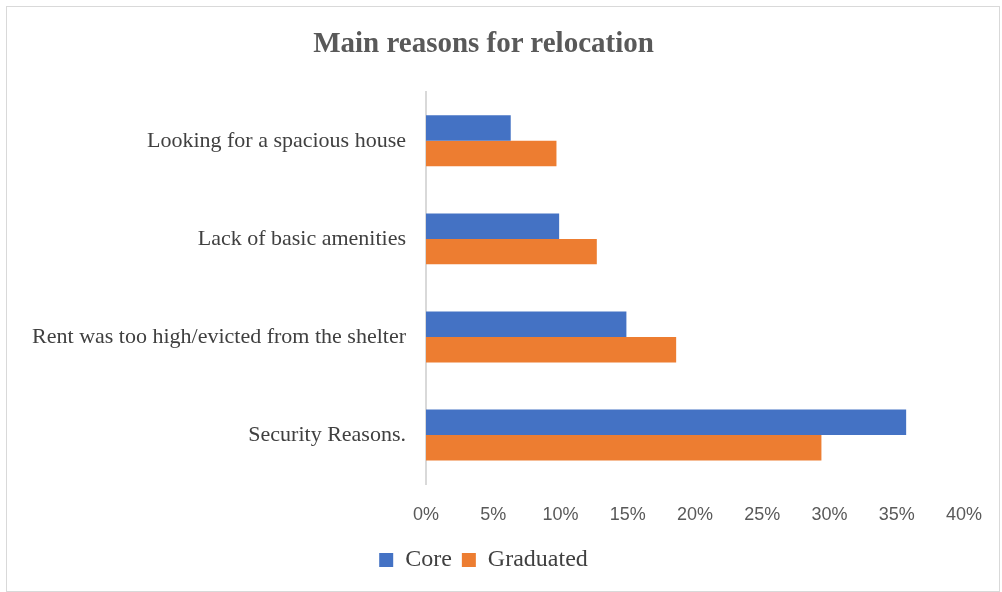  I want to click on y-tick-label: Rent was too high/evicted from the shelter, so click(219, 335).